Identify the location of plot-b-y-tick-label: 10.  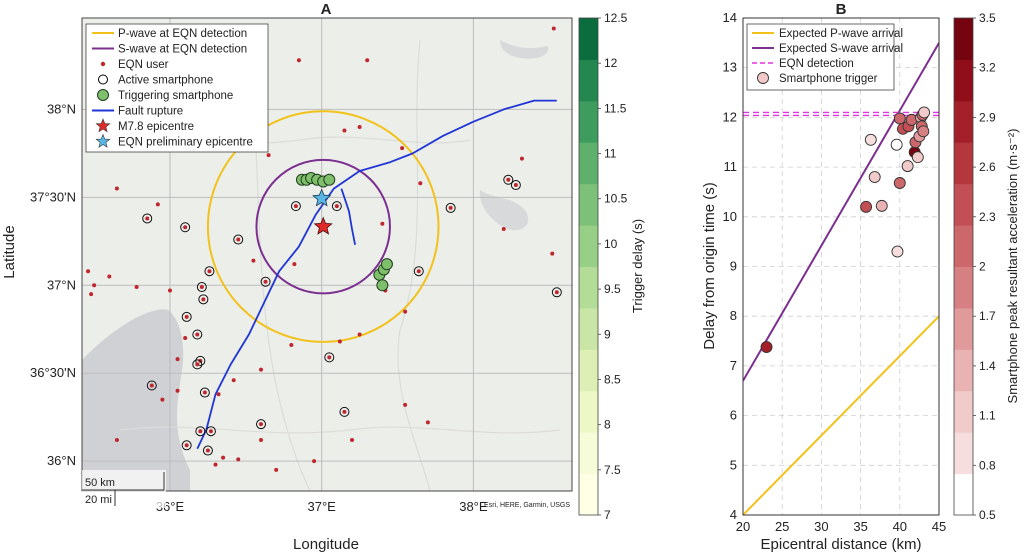
(730, 216).